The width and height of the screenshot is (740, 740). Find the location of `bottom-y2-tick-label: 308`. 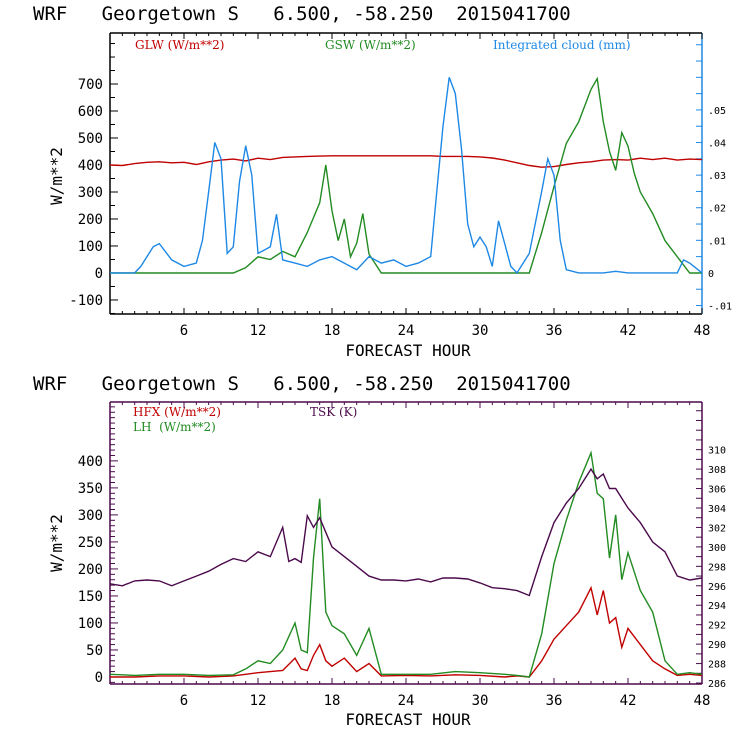

bottom-y2-tick-label: 308 is located at coordinates (717, 470).